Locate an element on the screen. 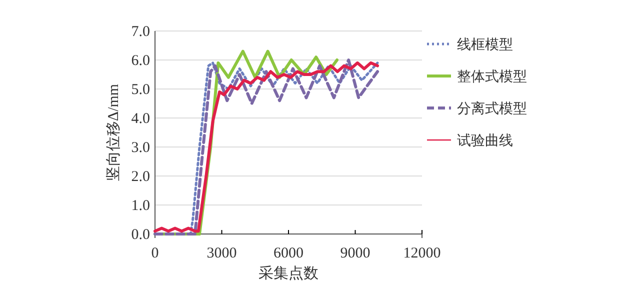 The height and width of the screenshot is (290, 640). legend-label: 分离式模型 is located at coordinates (492, 109).